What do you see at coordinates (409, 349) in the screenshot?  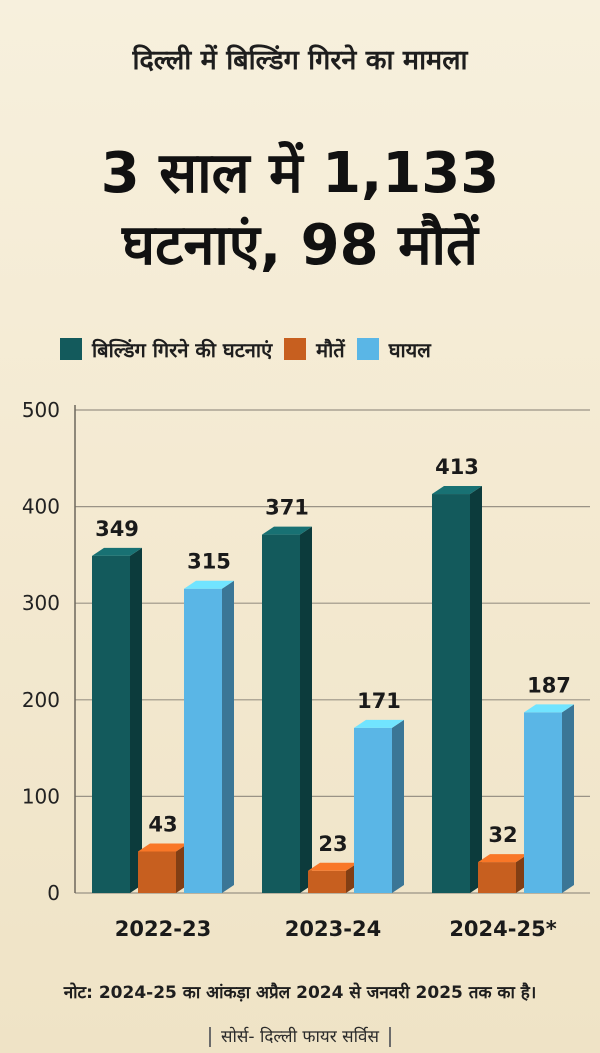 I see `legend-label-injured: घायल` at bounding box center [409, 349].